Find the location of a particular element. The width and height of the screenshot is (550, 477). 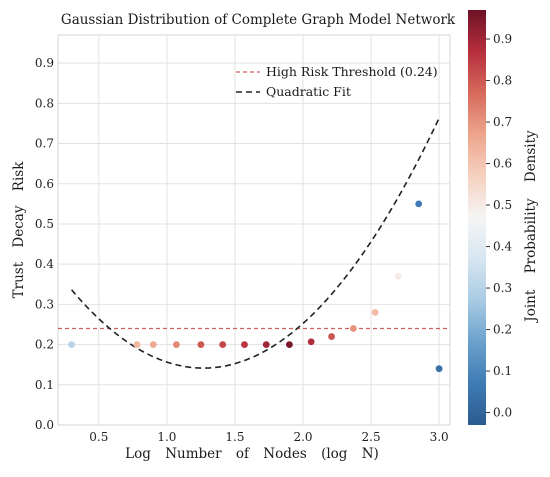

colorbar-tick-label: 0.7 is located at coordinates (502, 122).